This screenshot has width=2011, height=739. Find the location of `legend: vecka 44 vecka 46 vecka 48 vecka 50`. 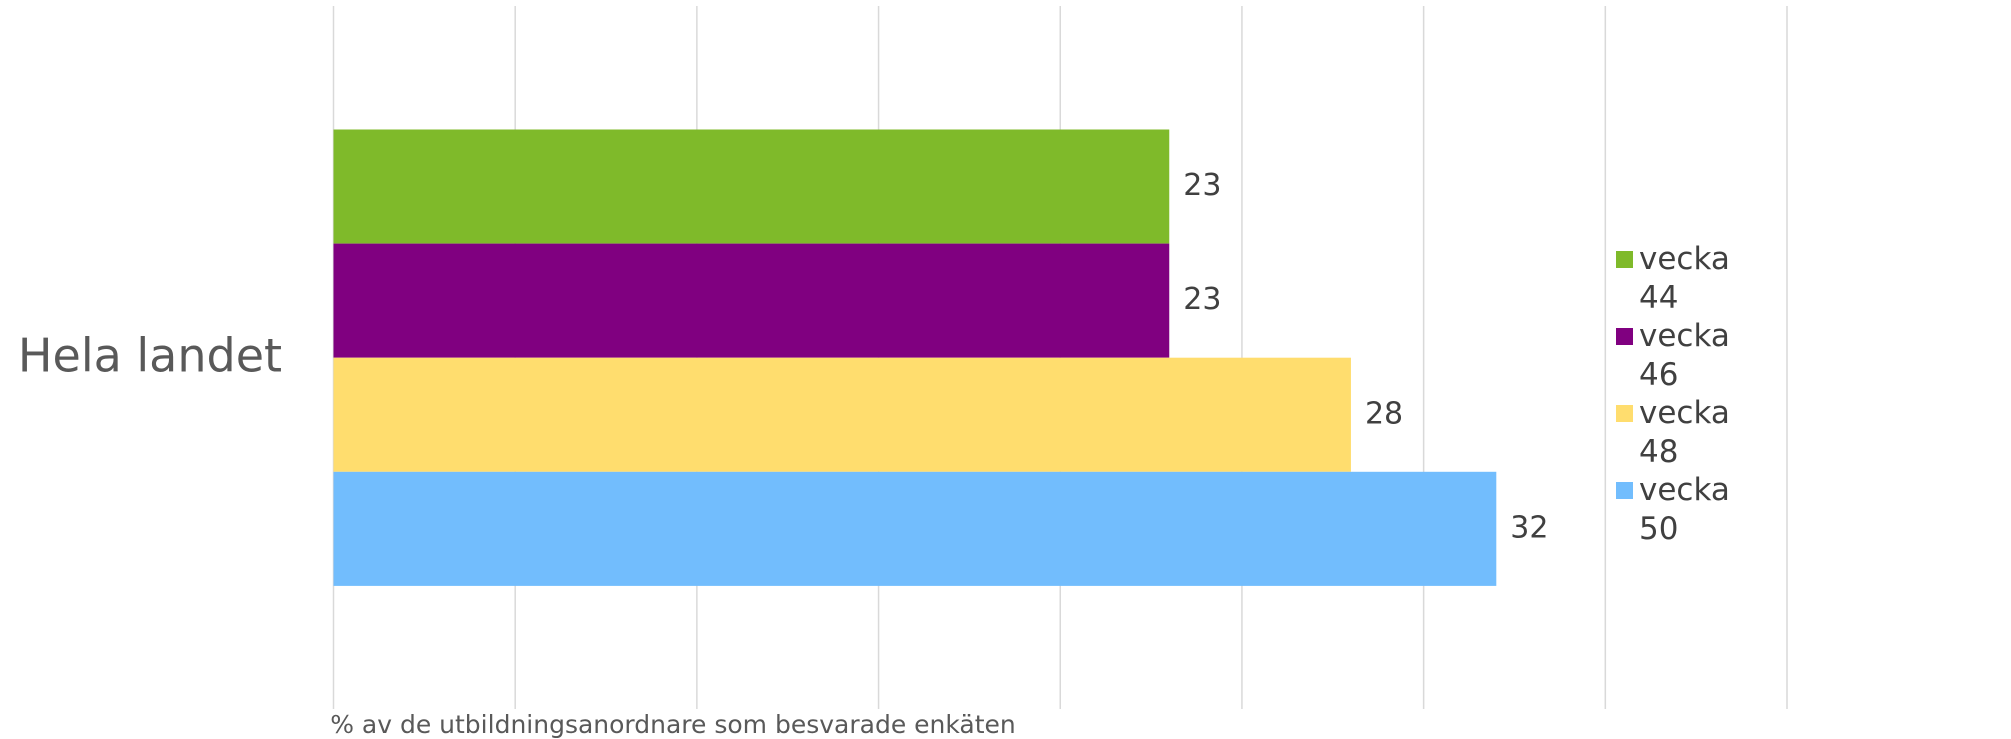

legend: vecka 44 vecka 46 vecka 48 vecka 50 is located at coordinates (1682, 394).